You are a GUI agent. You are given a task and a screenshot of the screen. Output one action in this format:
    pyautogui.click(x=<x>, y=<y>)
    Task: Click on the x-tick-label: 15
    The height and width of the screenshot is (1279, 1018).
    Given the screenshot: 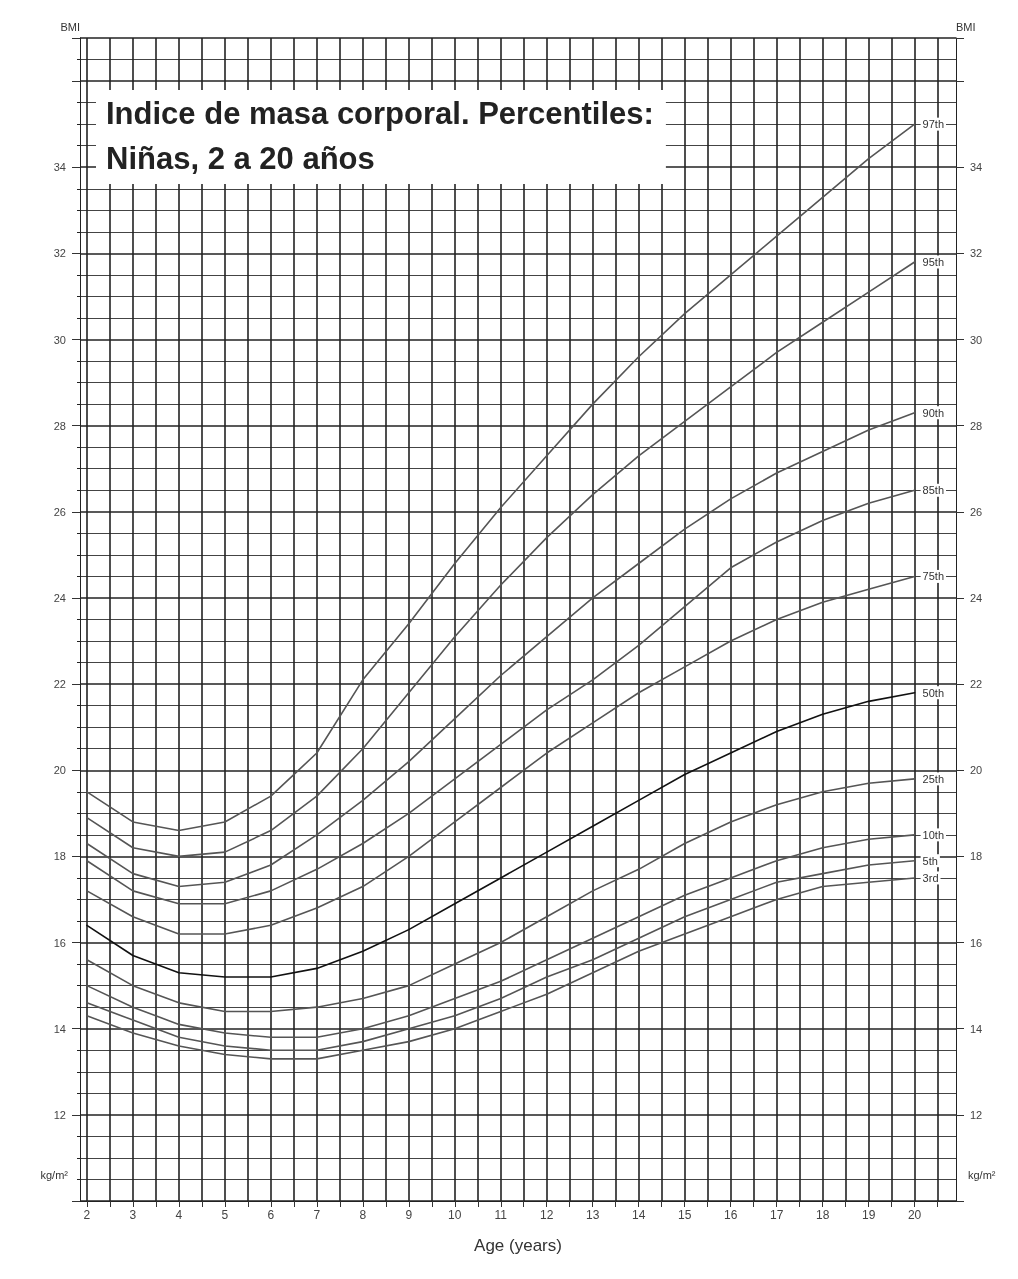 What is the action you would take?
    pyautogui.click(x=685, y=1215)
    